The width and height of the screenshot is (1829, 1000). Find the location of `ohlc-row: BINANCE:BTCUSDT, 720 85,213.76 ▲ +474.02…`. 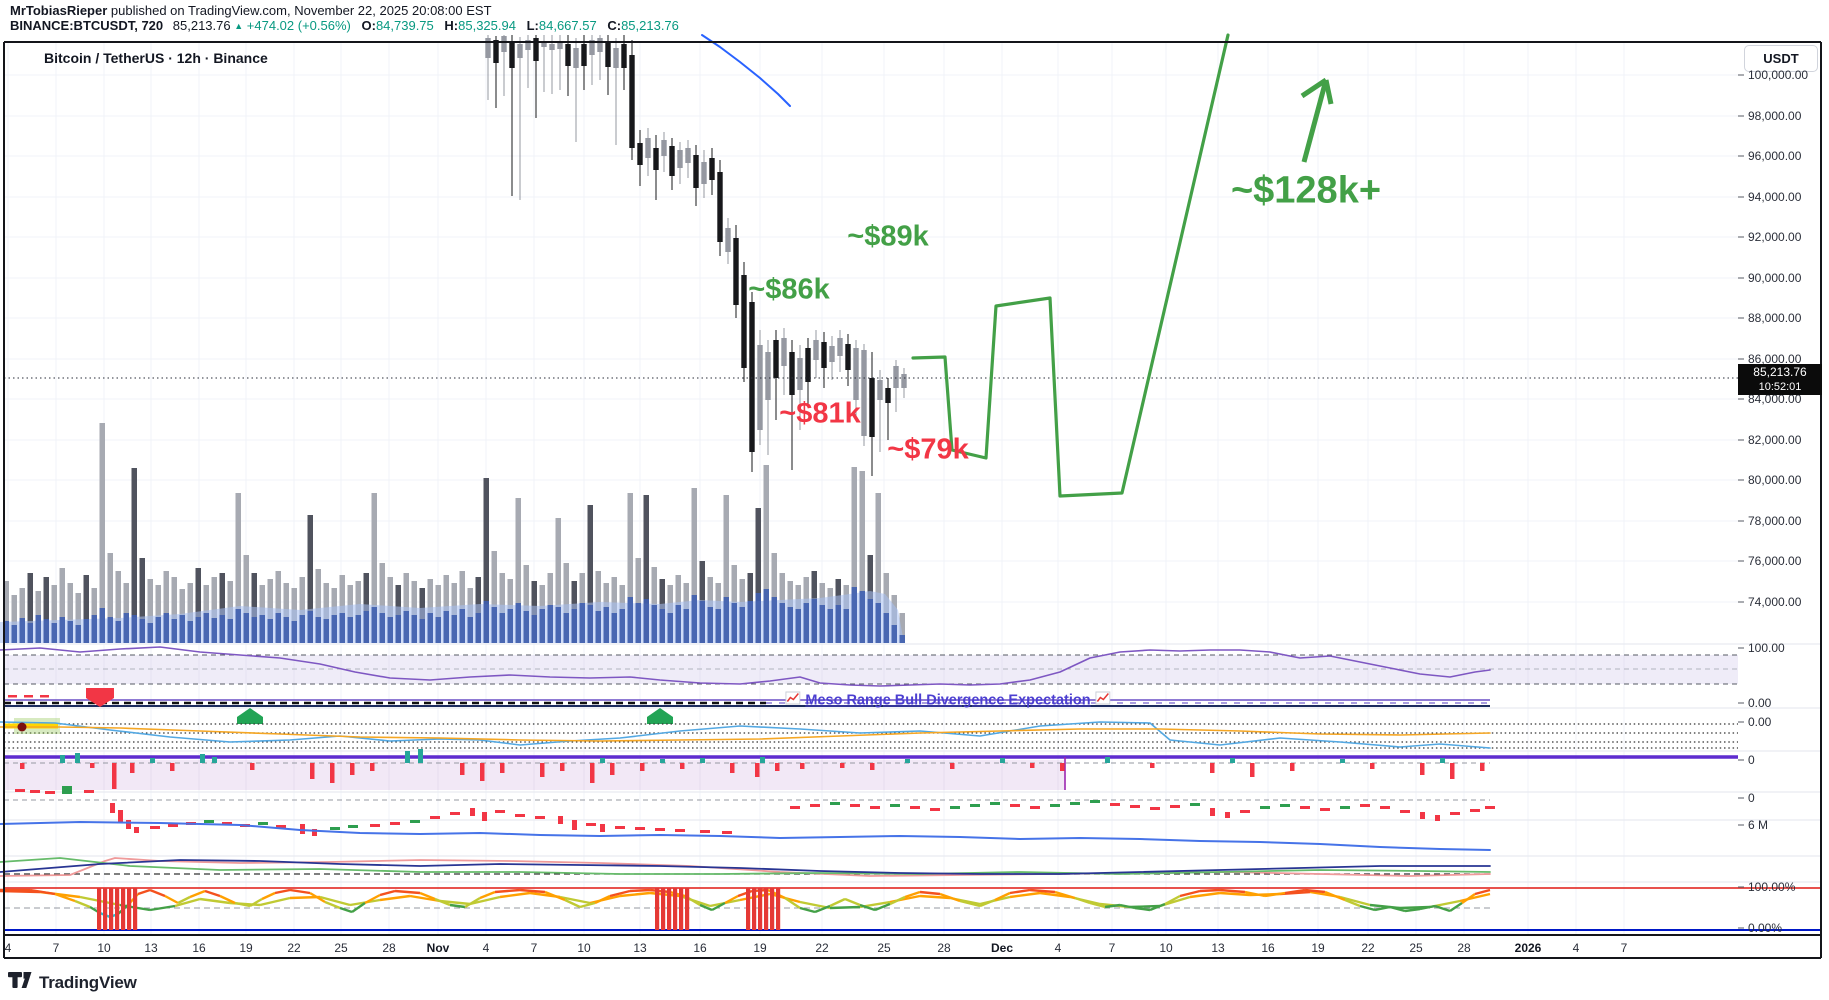

ohlc-row: BINANCE:BTCUSDT, 720 85,213.76 ▲ +474.02… is located at coordinates (344, 25).